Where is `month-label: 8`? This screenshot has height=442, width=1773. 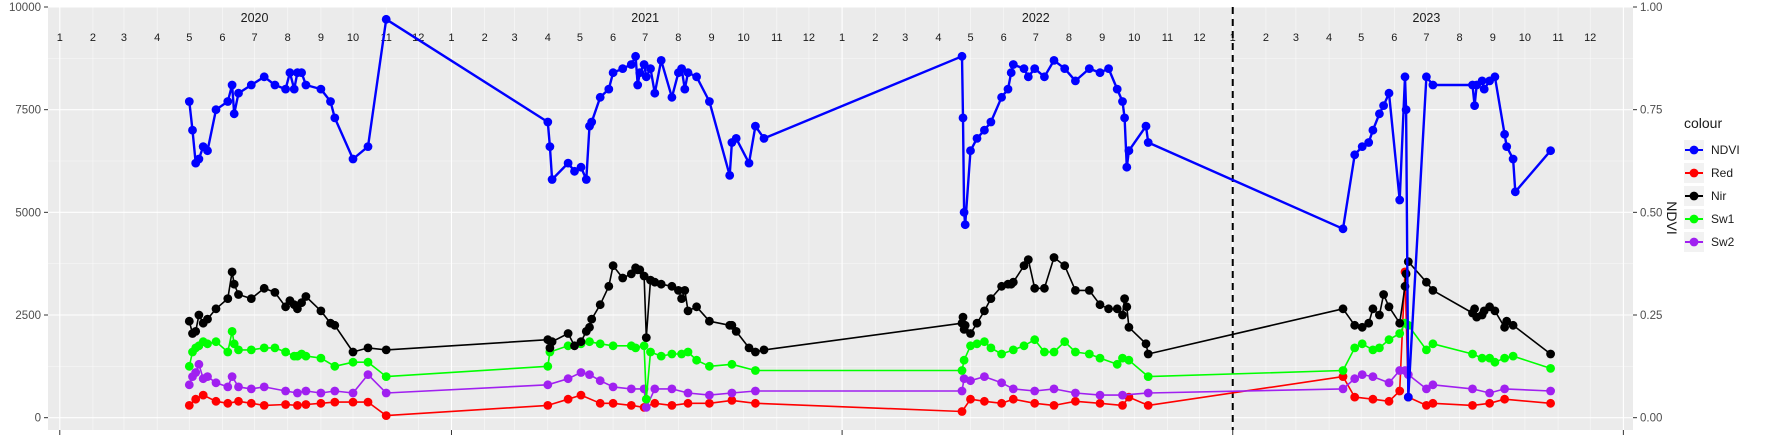 month-label: 8 is located at coordinates (678, 38).